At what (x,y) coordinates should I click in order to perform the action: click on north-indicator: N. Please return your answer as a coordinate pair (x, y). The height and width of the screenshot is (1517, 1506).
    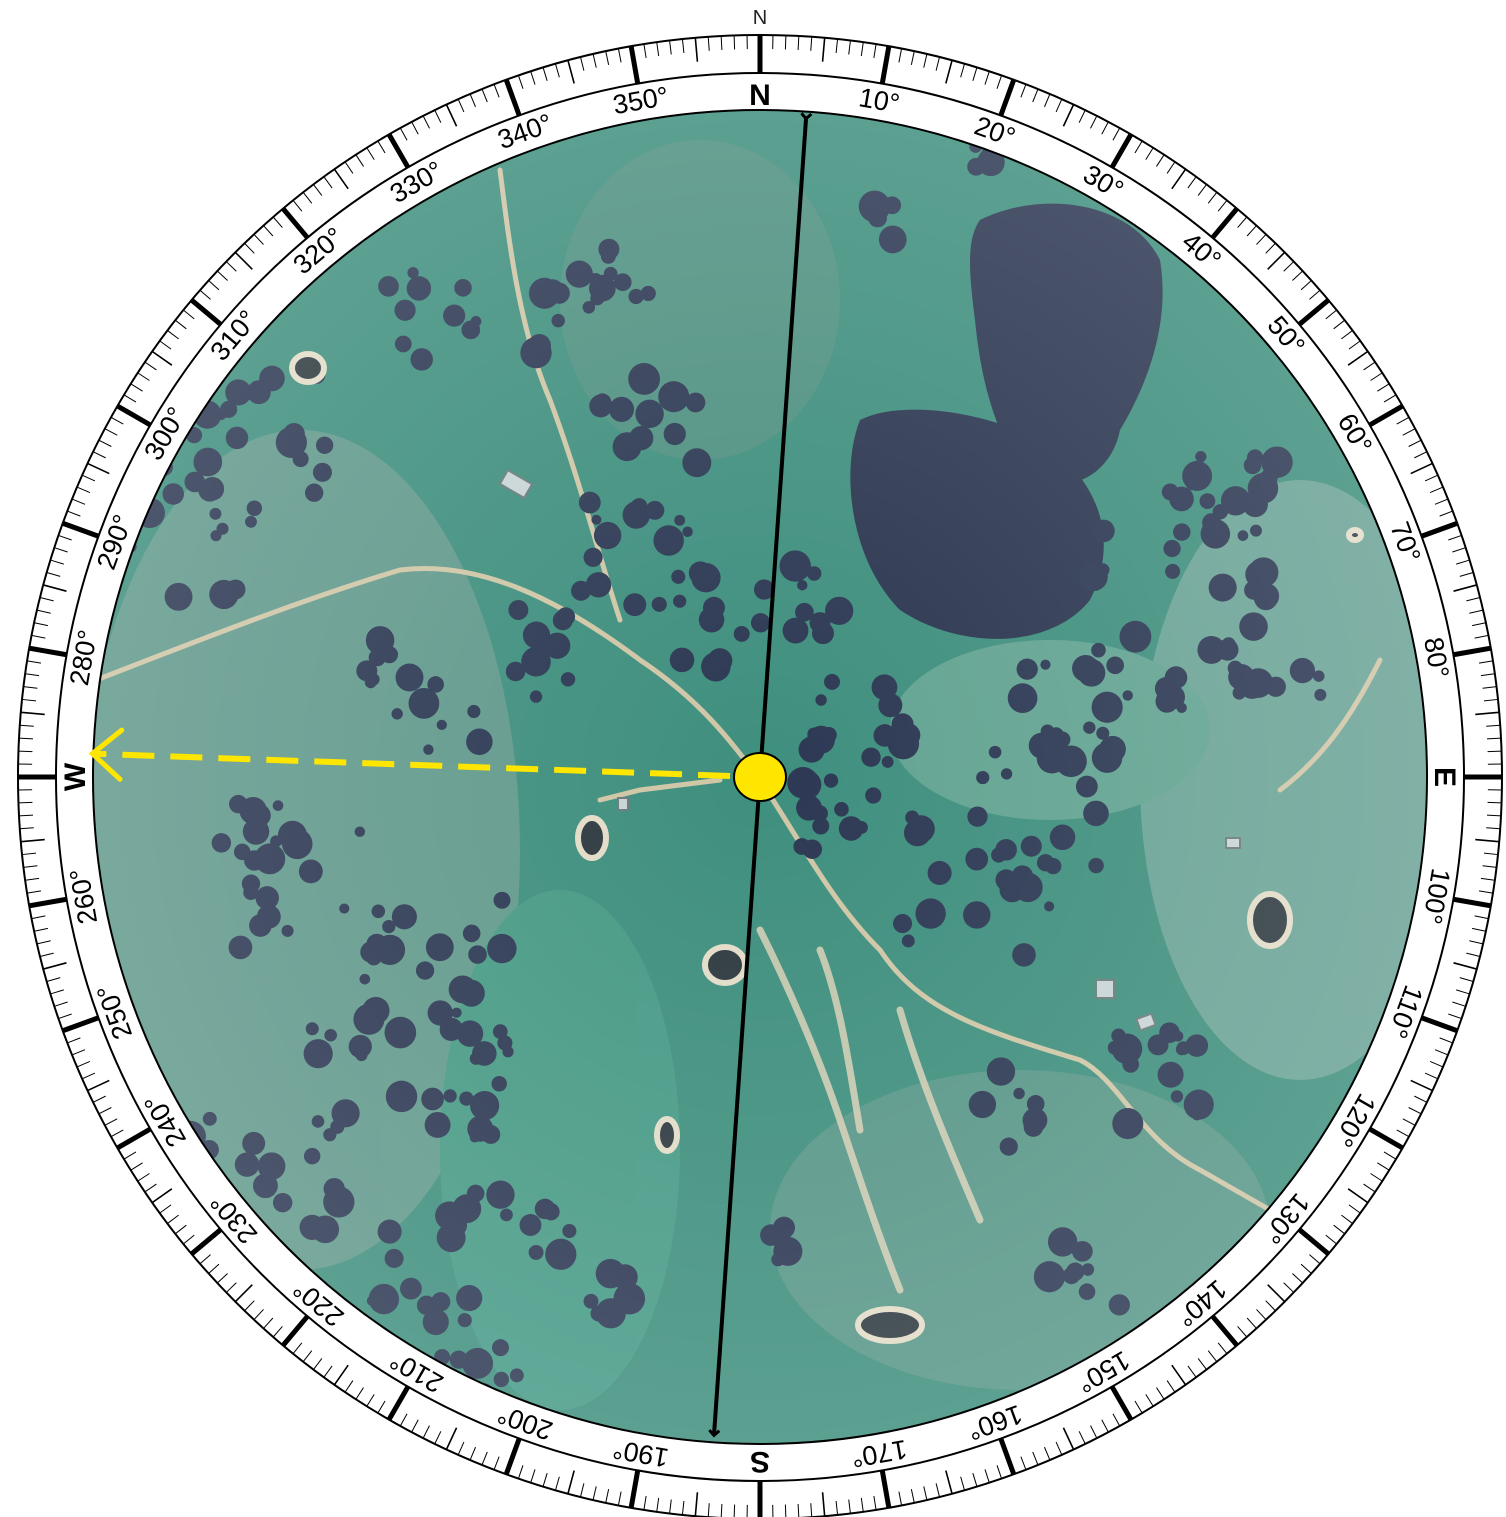
    Looking at the image, I should click on (760, 18).